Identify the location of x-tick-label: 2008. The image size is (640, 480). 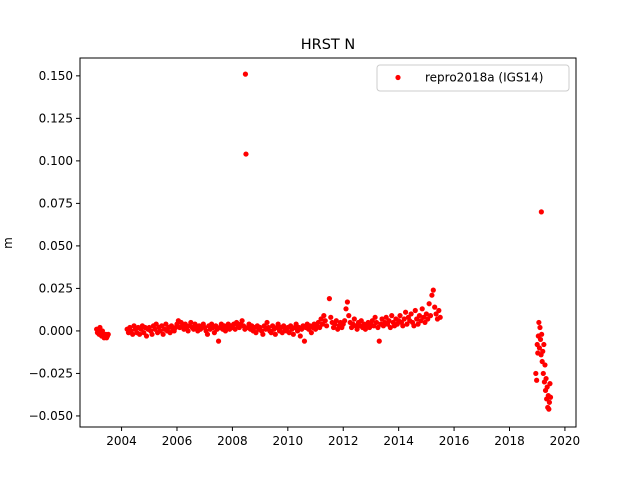
(232, 441).